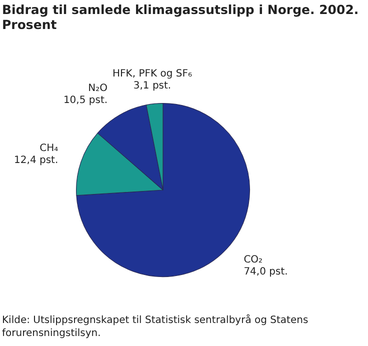  What do you see at coordinates (49, 148) in the screenshot?
I see `slice-label: CH₄` at bounding box center [49, 148].